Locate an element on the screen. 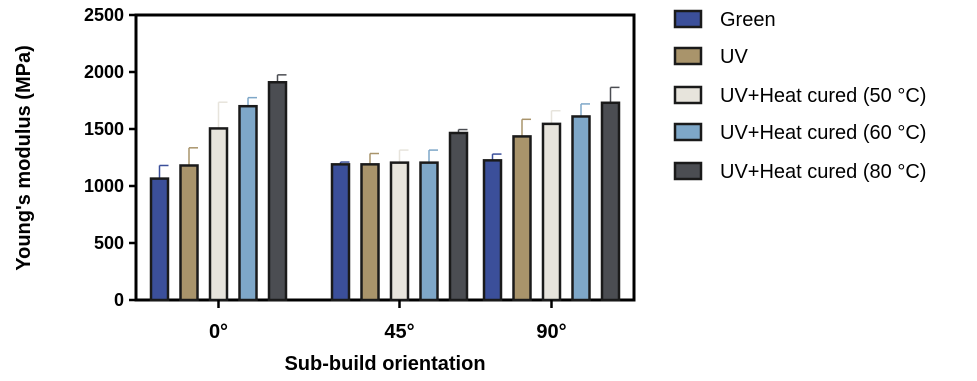 The image size is (977, 381). legend-item: UV+Heat cured (80 °C) is located at coordinates (799, 172).